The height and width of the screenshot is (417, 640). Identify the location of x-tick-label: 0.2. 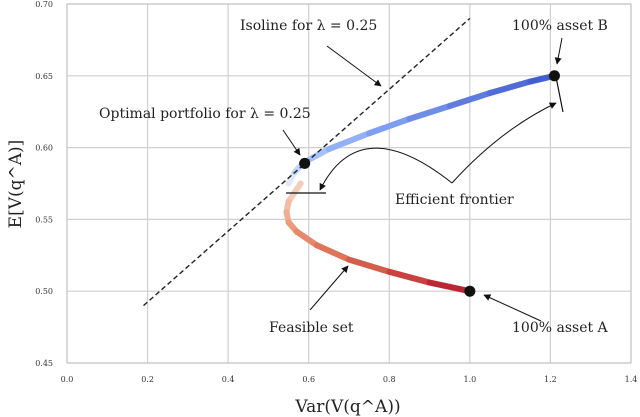
(147, 379).